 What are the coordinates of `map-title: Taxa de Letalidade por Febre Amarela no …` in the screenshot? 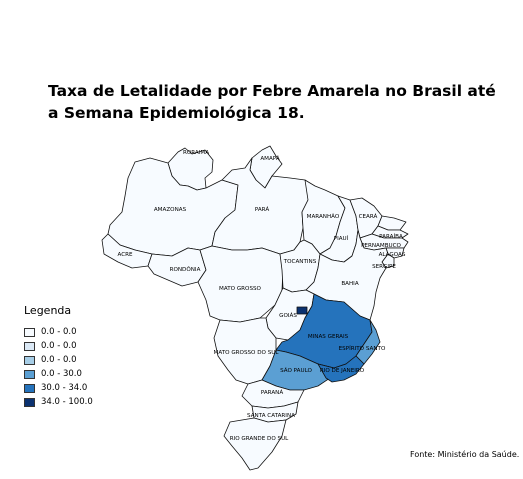 It's located at (272, 102).